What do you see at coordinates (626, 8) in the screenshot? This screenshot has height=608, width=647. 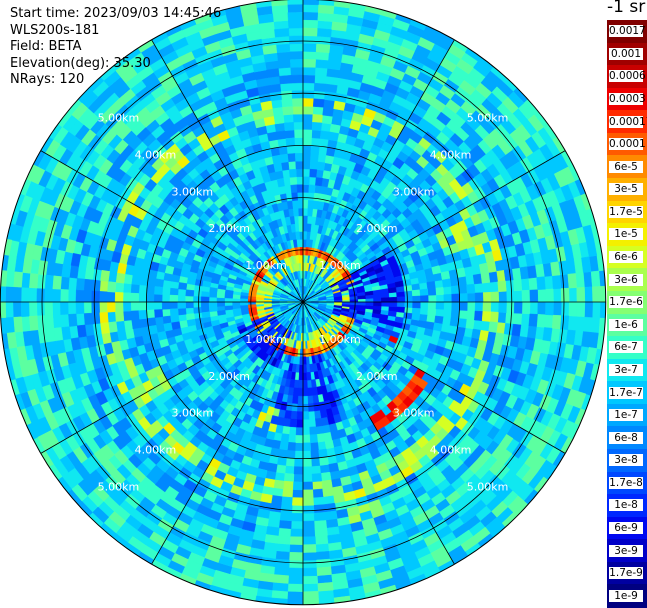 I see `colorbar-unit-title: -1 sr` at bounding box center [626, 8].